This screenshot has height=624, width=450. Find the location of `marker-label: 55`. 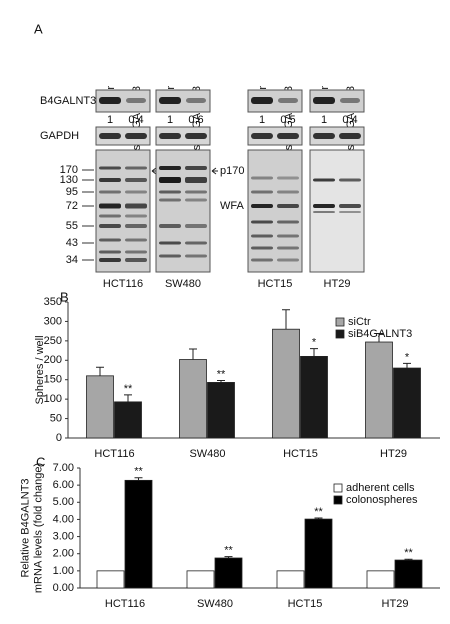

marker-label: 55 is located at coordinates (72, 226).